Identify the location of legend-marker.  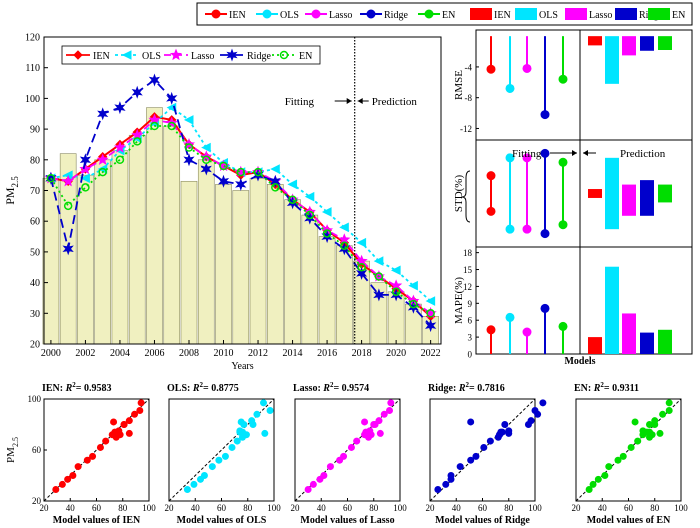
(216, 14).